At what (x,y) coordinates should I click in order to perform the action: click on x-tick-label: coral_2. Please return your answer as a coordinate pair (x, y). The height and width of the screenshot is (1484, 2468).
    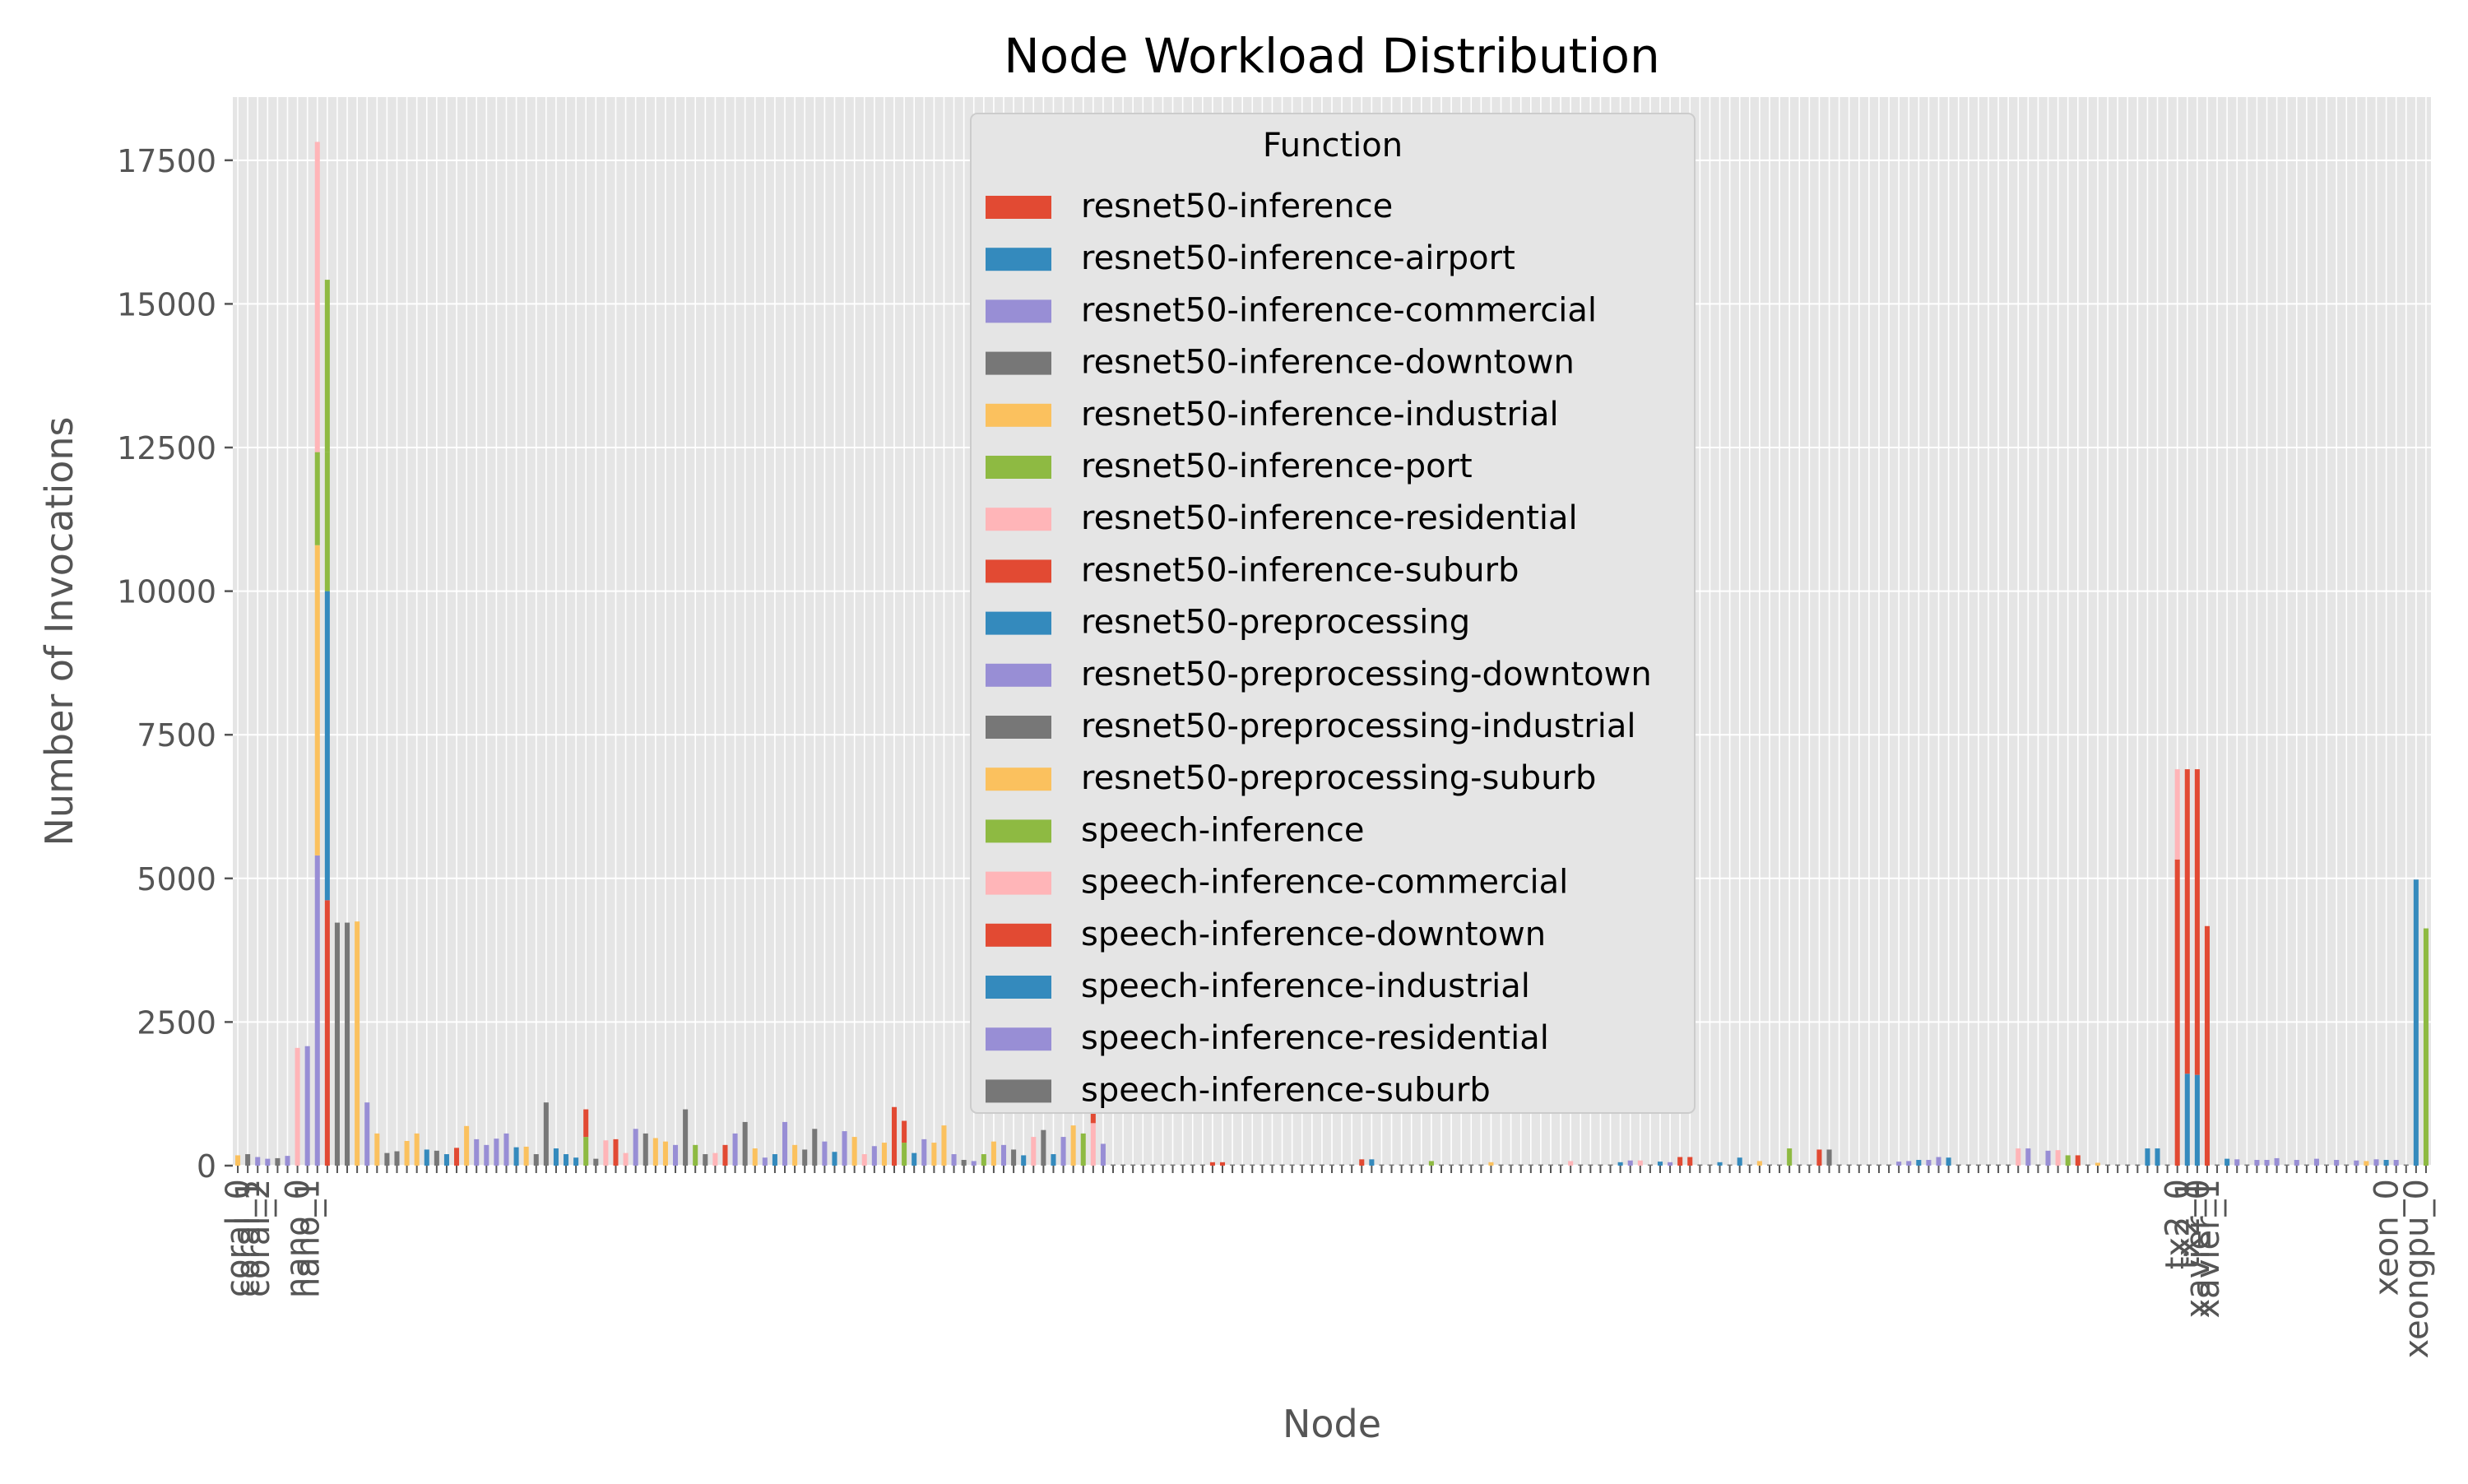
    Looking at the image, I should click on (258, 1238).